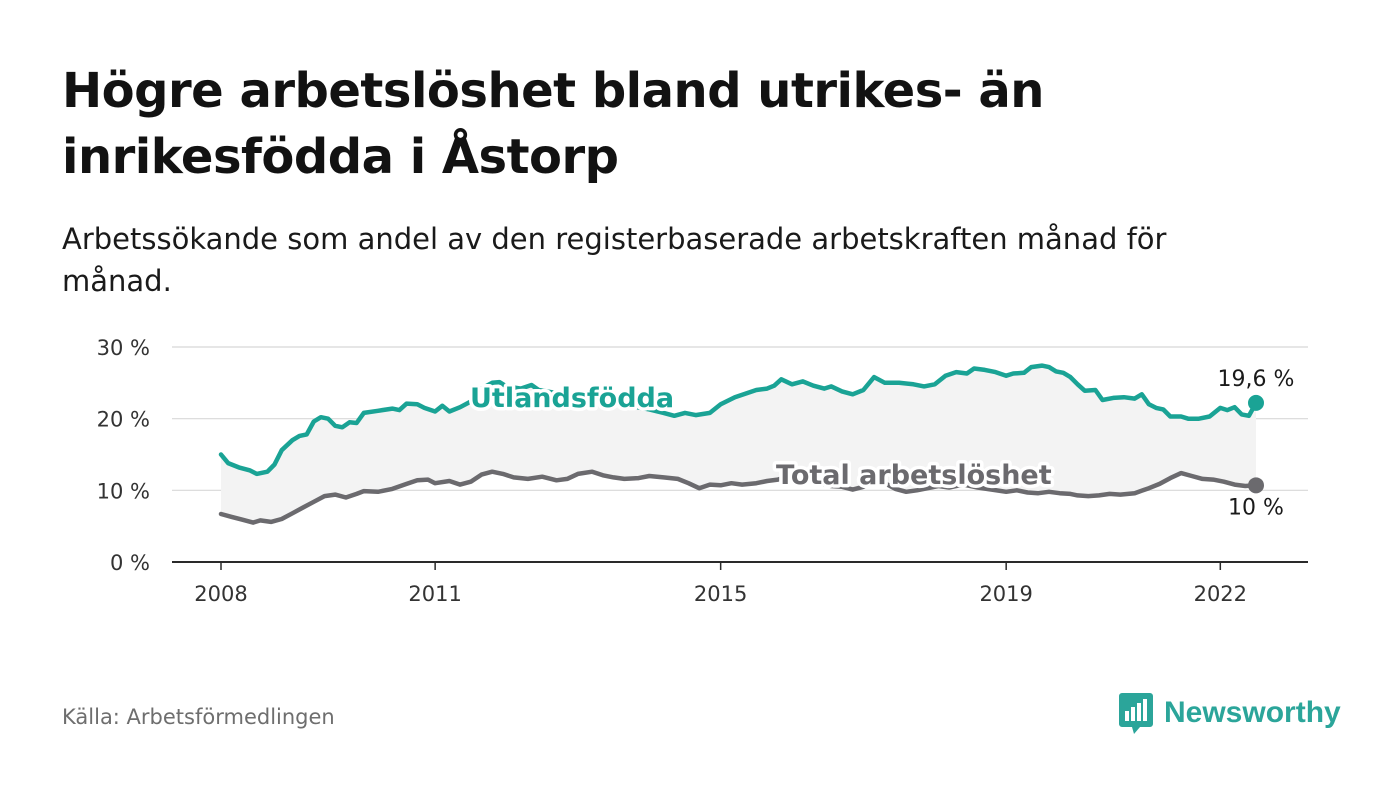 The image size is (1400, 794). Describe the element at coordinates (198, 717) in the screenshot. I see `source-note: Källa: Arbetsförmedlingen` at that location.